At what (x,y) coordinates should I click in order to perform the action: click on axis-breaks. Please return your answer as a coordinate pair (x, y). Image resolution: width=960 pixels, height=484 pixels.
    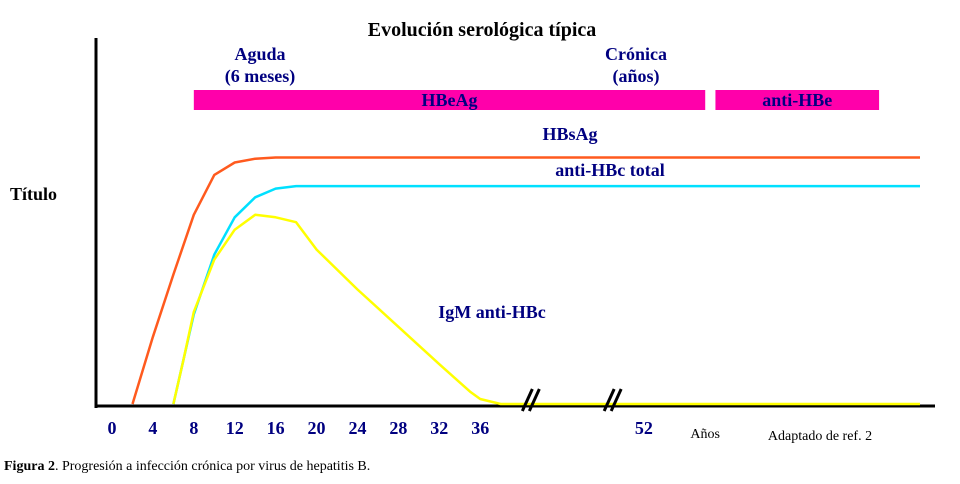
    Looking at the image, I should click on (571, 400).